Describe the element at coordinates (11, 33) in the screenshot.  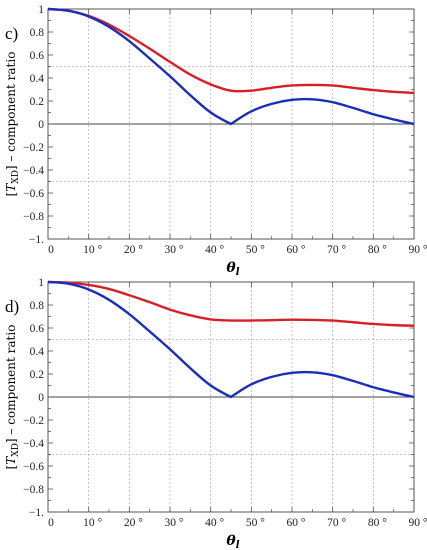
I see `panel-label: c)` at that location.